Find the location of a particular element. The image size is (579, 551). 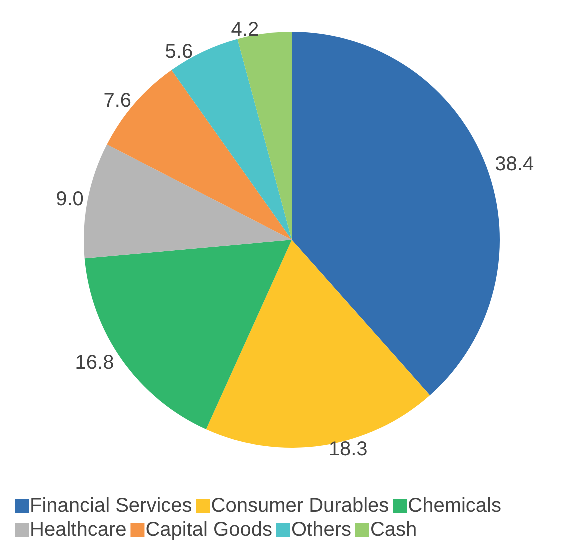

data-label: 38.4 is located at coordinates (514, 165).